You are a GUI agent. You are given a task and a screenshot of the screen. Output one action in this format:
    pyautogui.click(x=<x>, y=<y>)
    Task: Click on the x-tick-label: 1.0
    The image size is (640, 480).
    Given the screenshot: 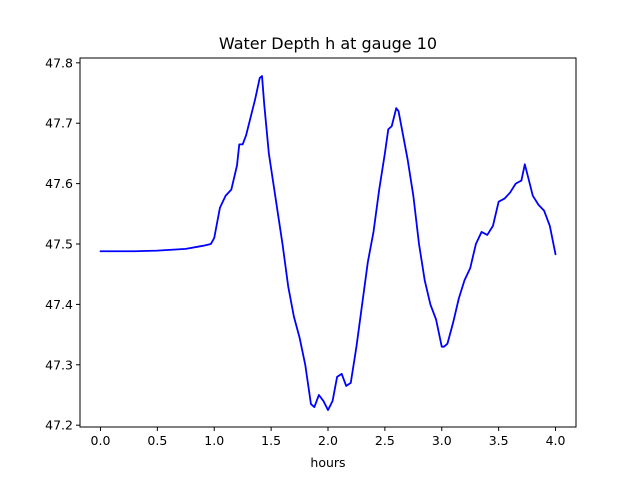 What is the action you would take?
    pyautogui.click(x=214, y=440)
    